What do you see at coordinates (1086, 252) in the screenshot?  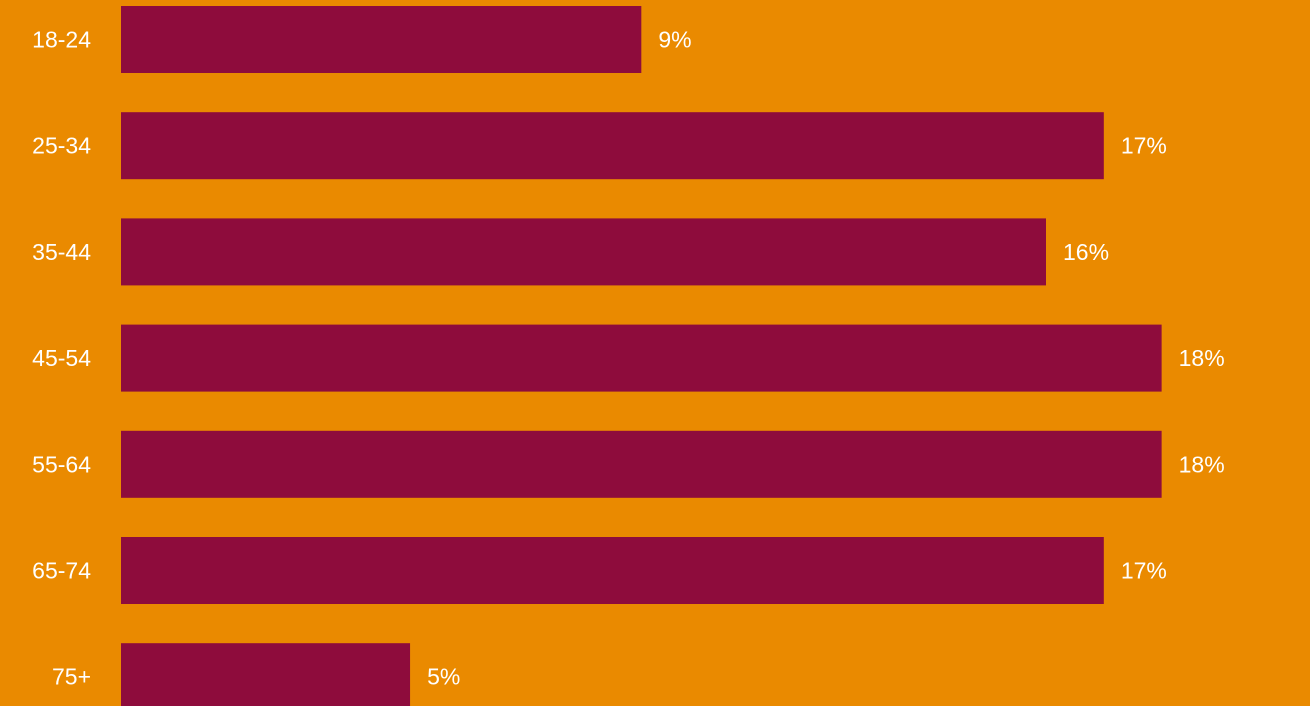 I see `value-label: 16%` at bounding box center [1086, 252].